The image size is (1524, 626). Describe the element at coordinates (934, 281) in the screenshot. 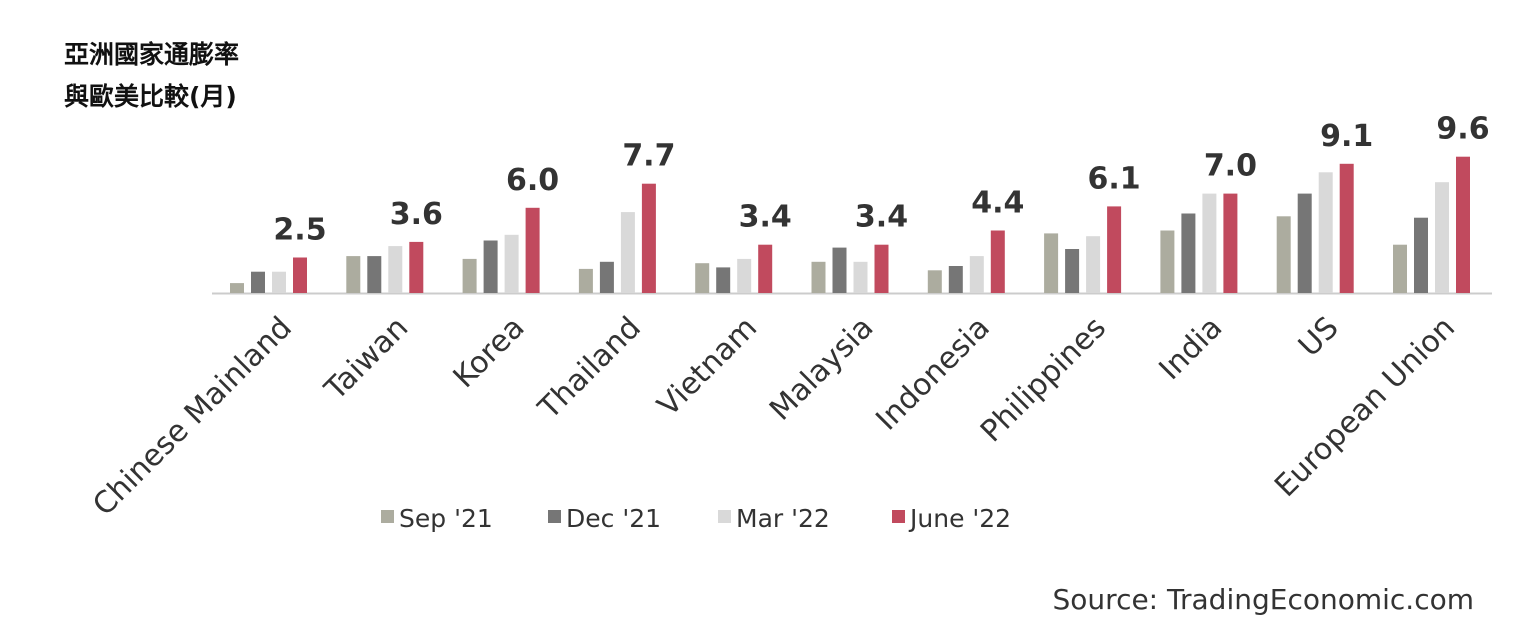

I see `bar-sep-21-indonesia` at that location.